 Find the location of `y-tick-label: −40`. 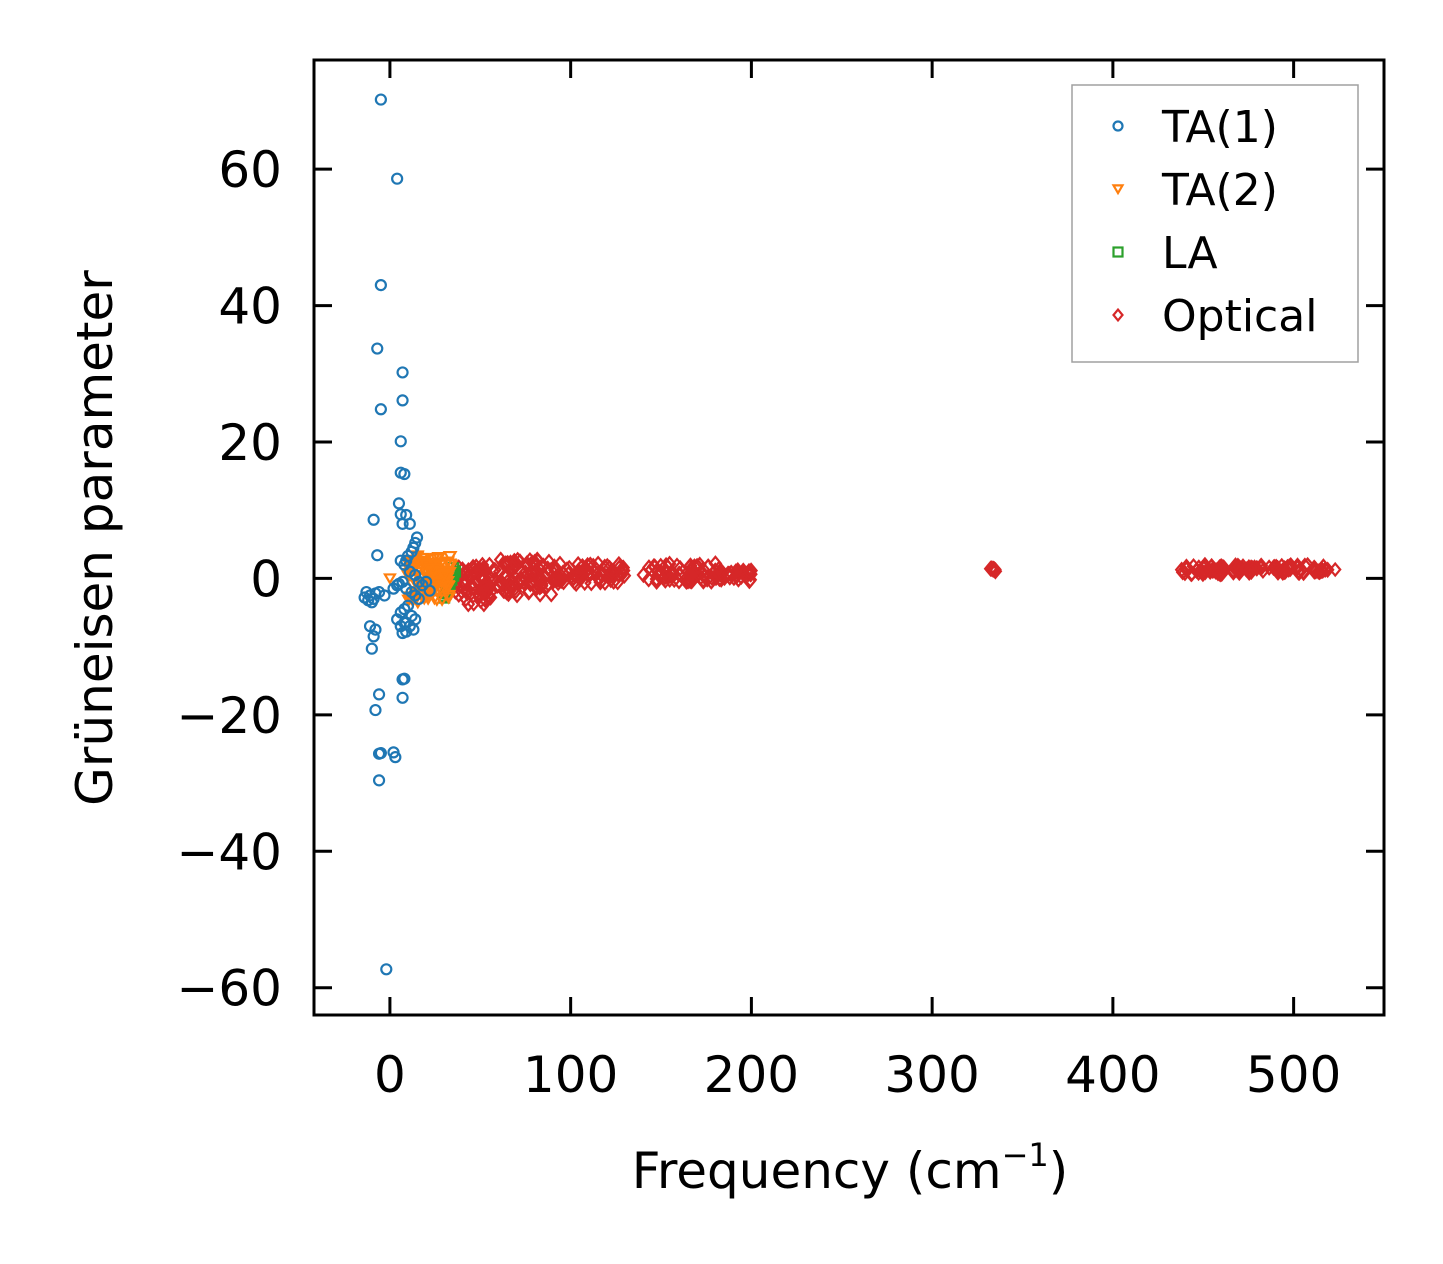

y-tick-label: −40 is located at coordinates (229, 852).